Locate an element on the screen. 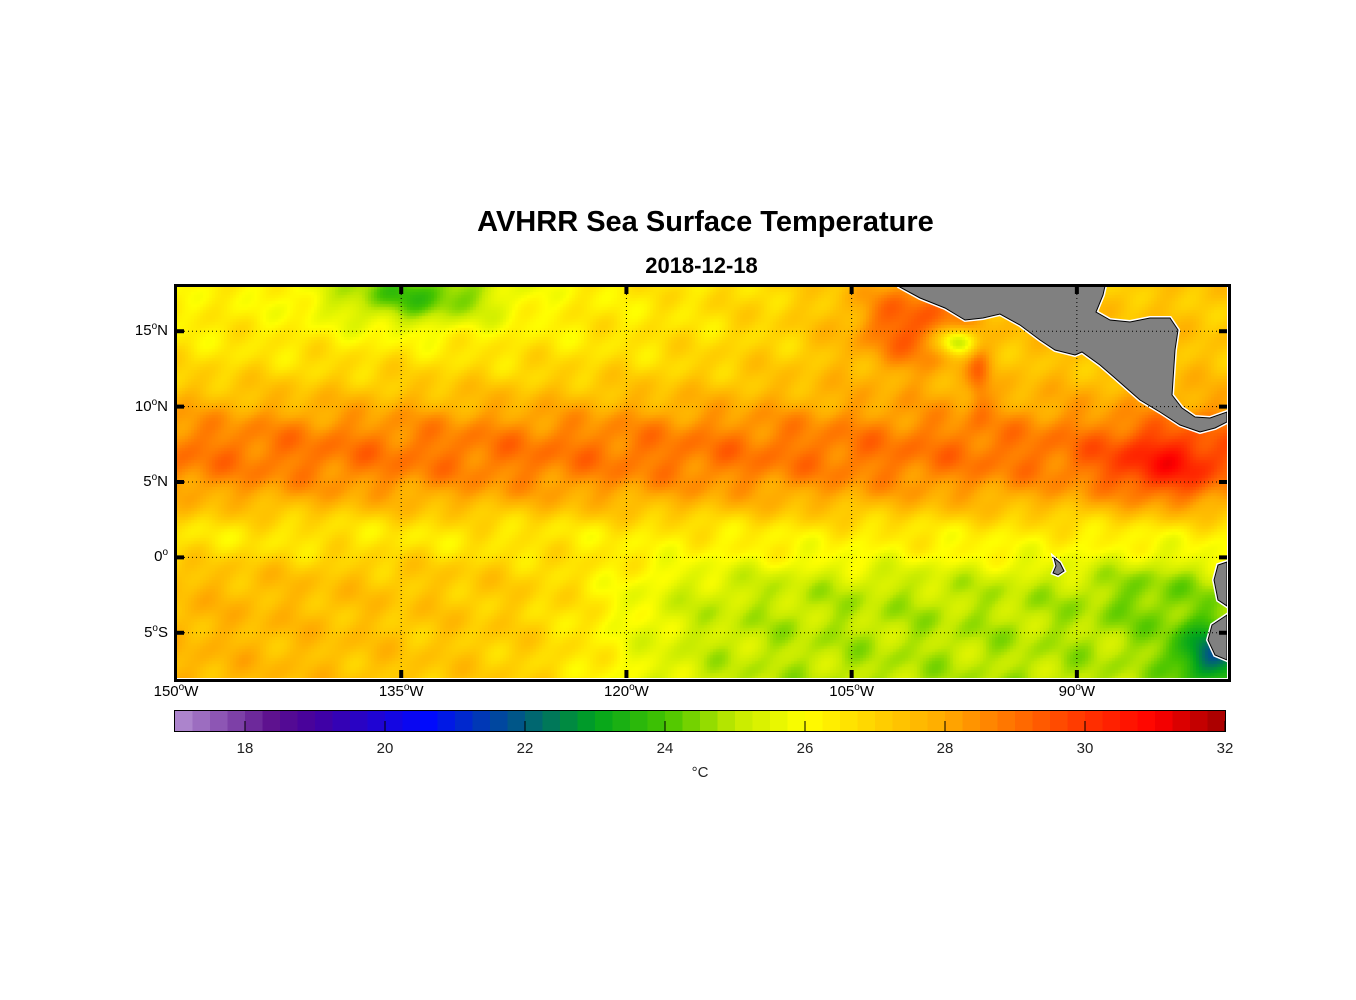  colorbar is located at coordinates (700, 721).